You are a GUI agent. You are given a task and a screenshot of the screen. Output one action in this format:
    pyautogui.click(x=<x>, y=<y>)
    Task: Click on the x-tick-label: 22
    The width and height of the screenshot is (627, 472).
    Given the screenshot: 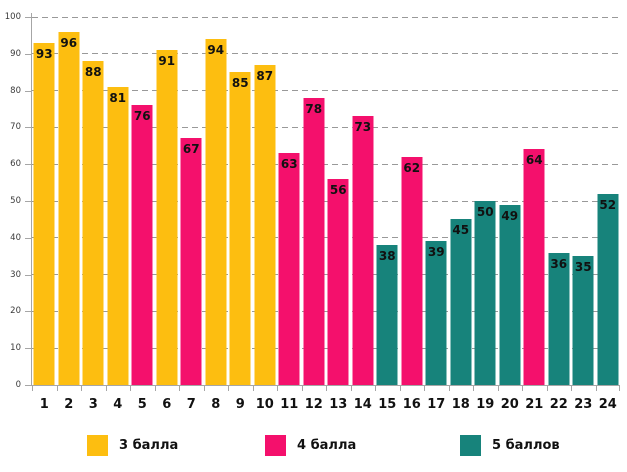 What is the action you would take?
    pyautogui.click(x=558, y=404)
    